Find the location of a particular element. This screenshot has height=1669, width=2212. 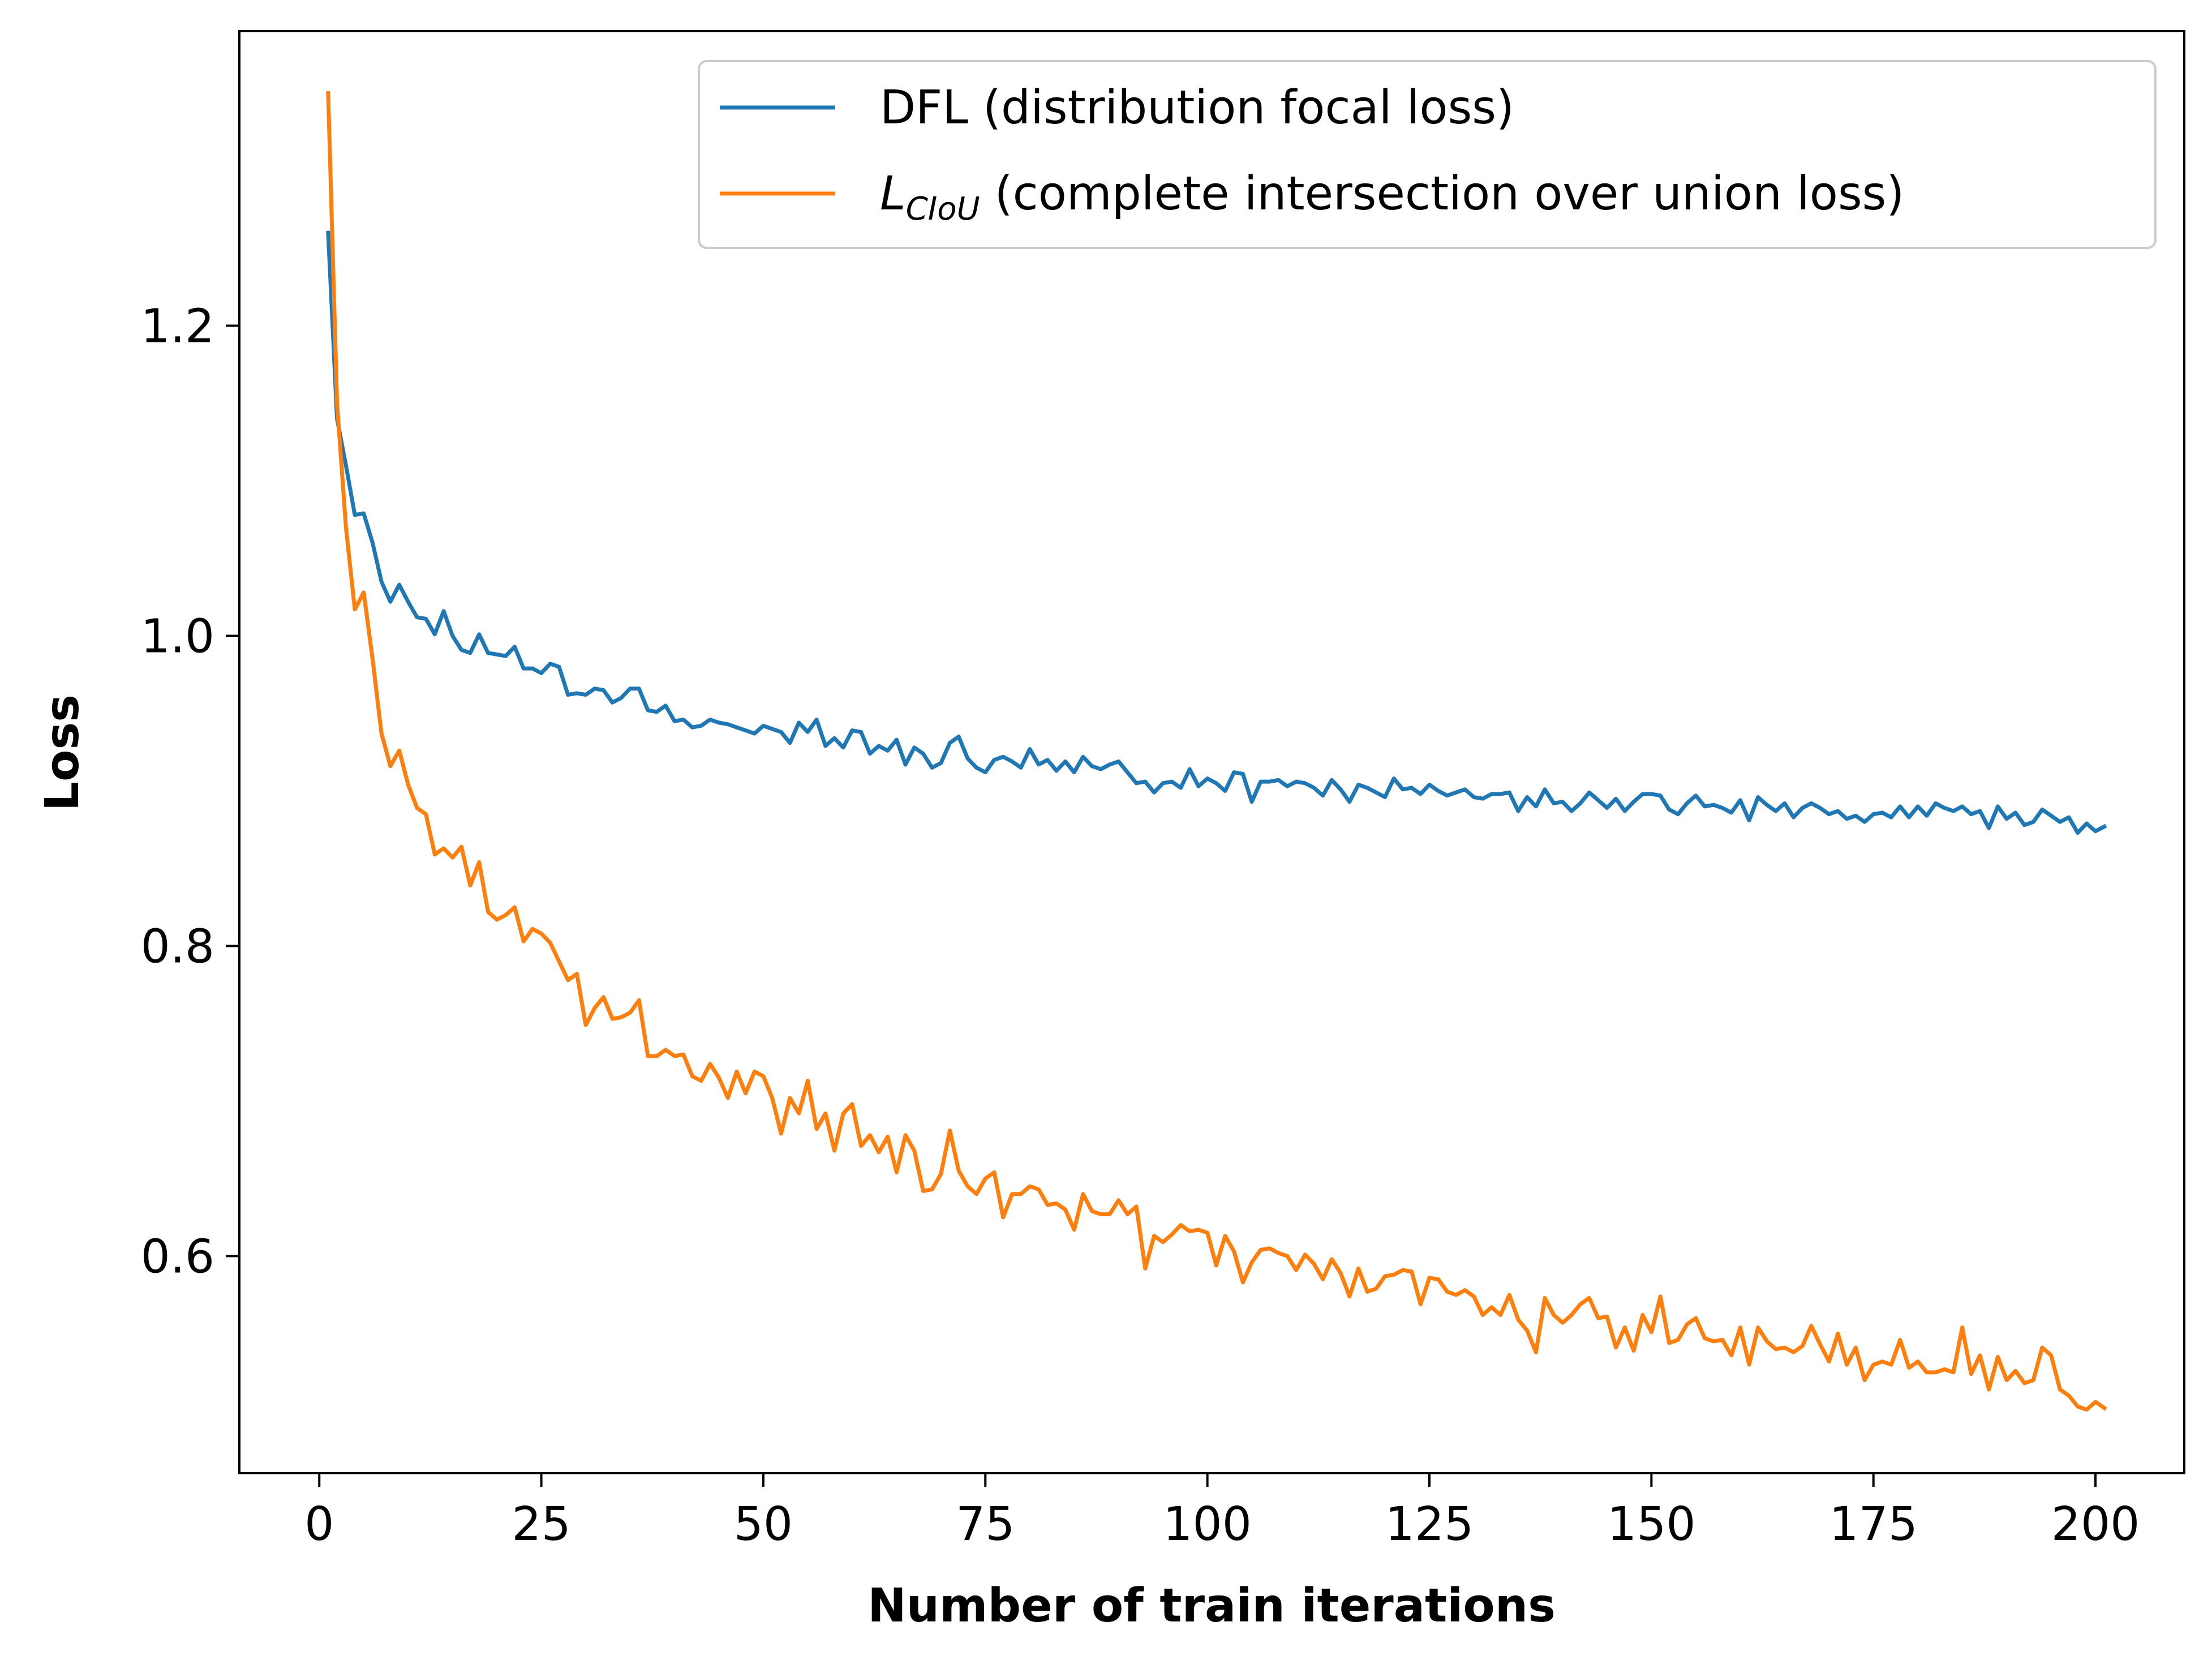

legend-label-ciou-sub: CIoU is located at coordinates (943, 210).